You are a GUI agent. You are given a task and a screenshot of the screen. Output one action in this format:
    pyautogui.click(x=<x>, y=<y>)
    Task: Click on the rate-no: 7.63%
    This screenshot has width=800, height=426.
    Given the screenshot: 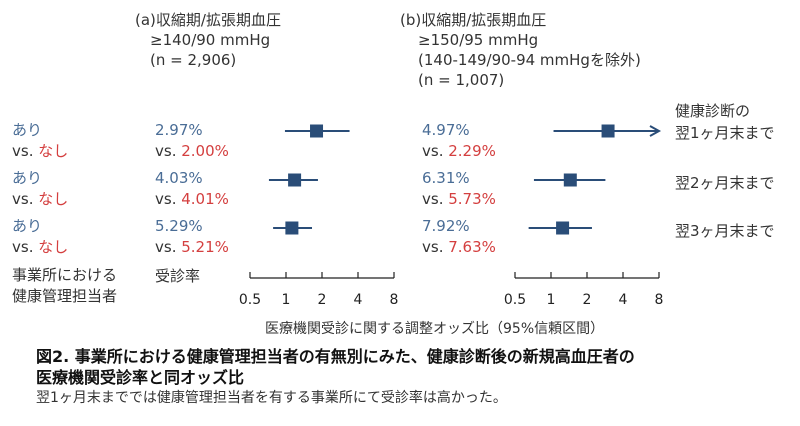 What is the action you would take?
    pyautogui.click(x=472, y=247)
    